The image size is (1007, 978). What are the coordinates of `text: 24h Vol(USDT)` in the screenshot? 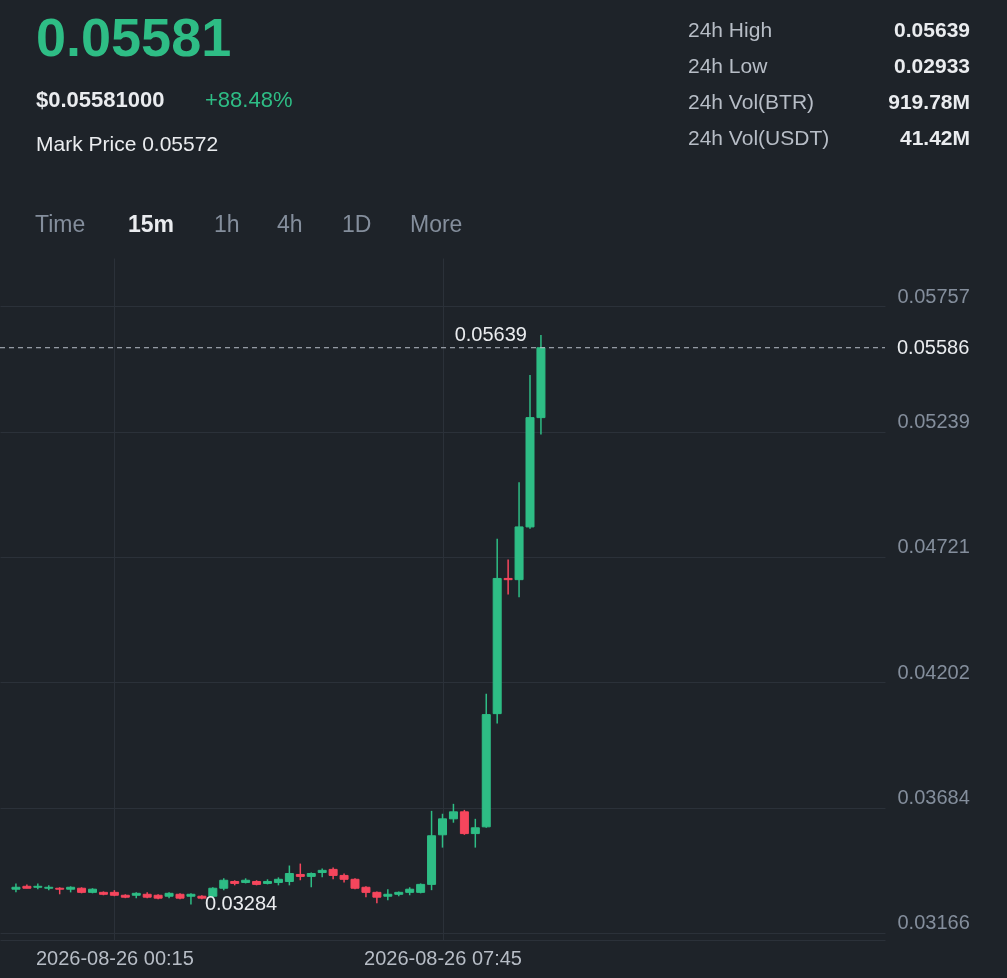 It's located at (759, 137).